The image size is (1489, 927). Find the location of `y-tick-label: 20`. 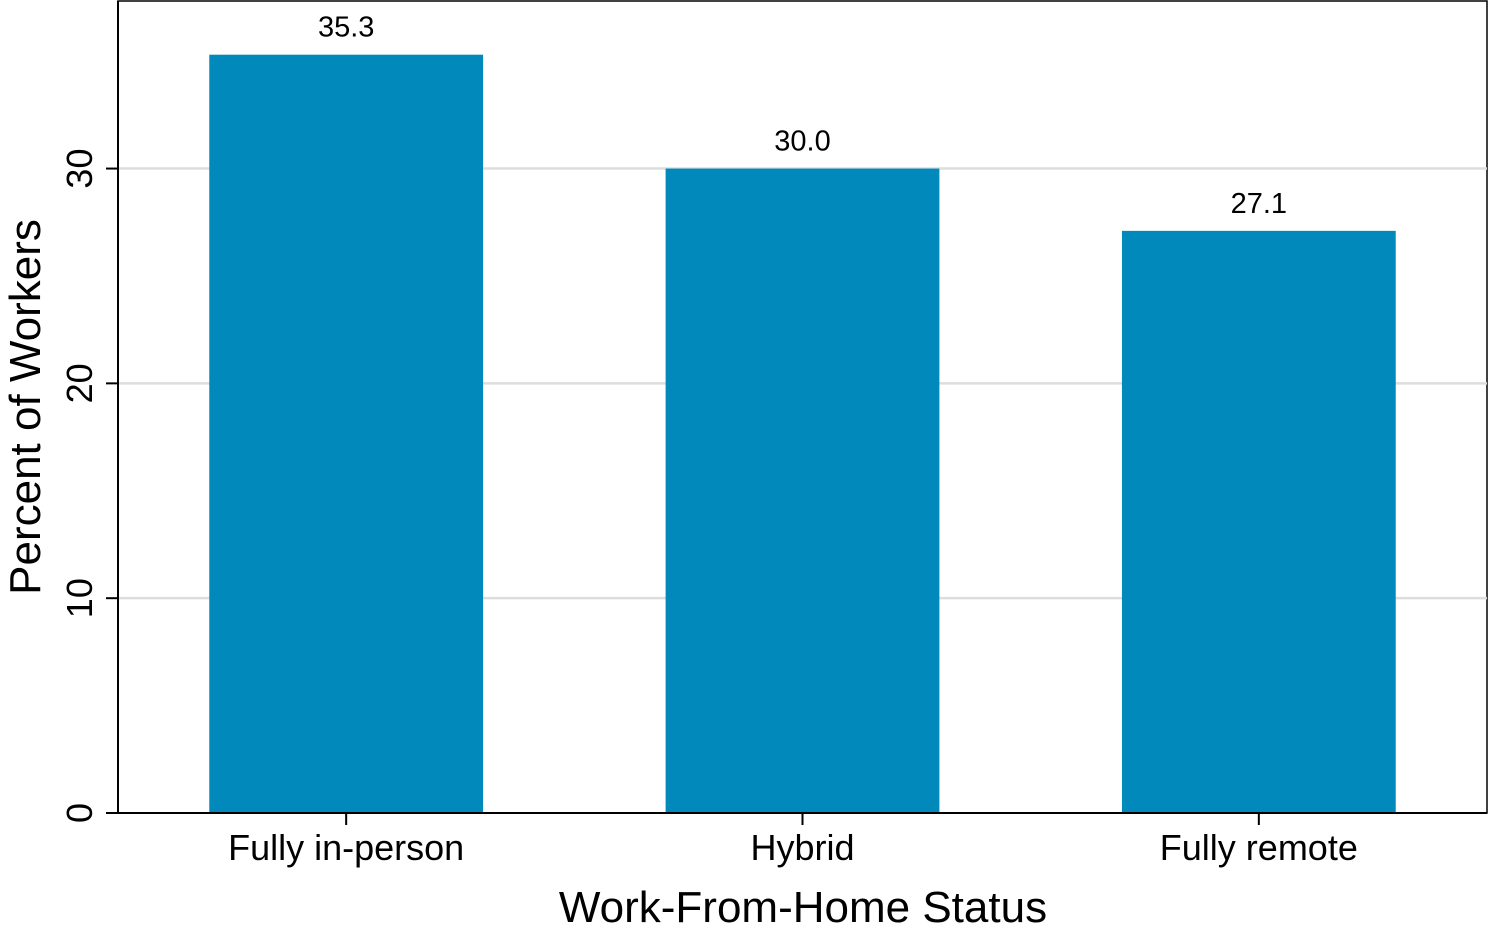

y-tick-label: 20 is located at coordinates (79, 383).